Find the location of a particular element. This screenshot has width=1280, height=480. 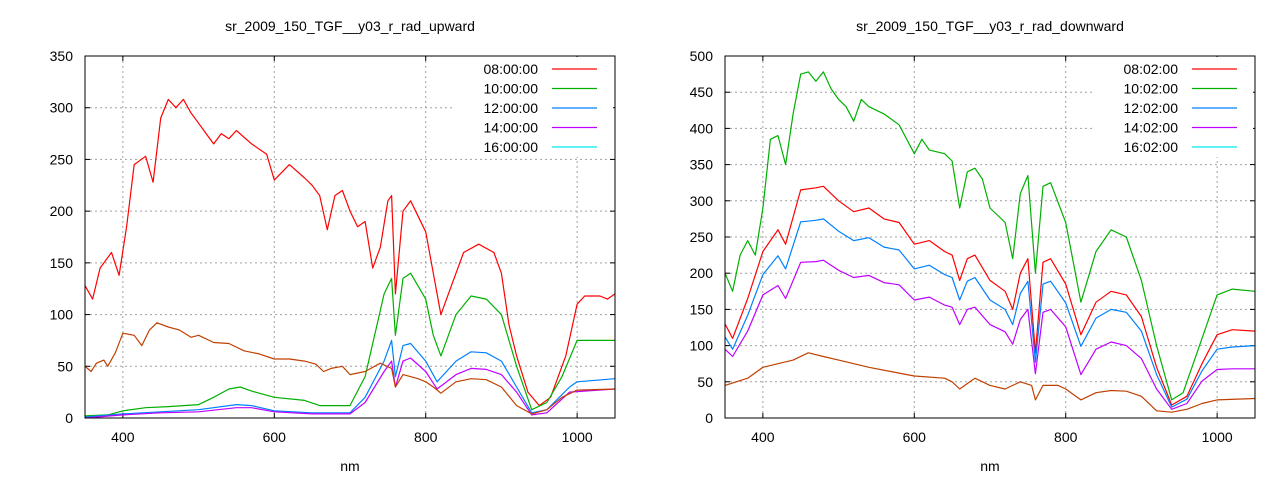

legend-label: 16:02:00 is located at coordinates (1151, 147).